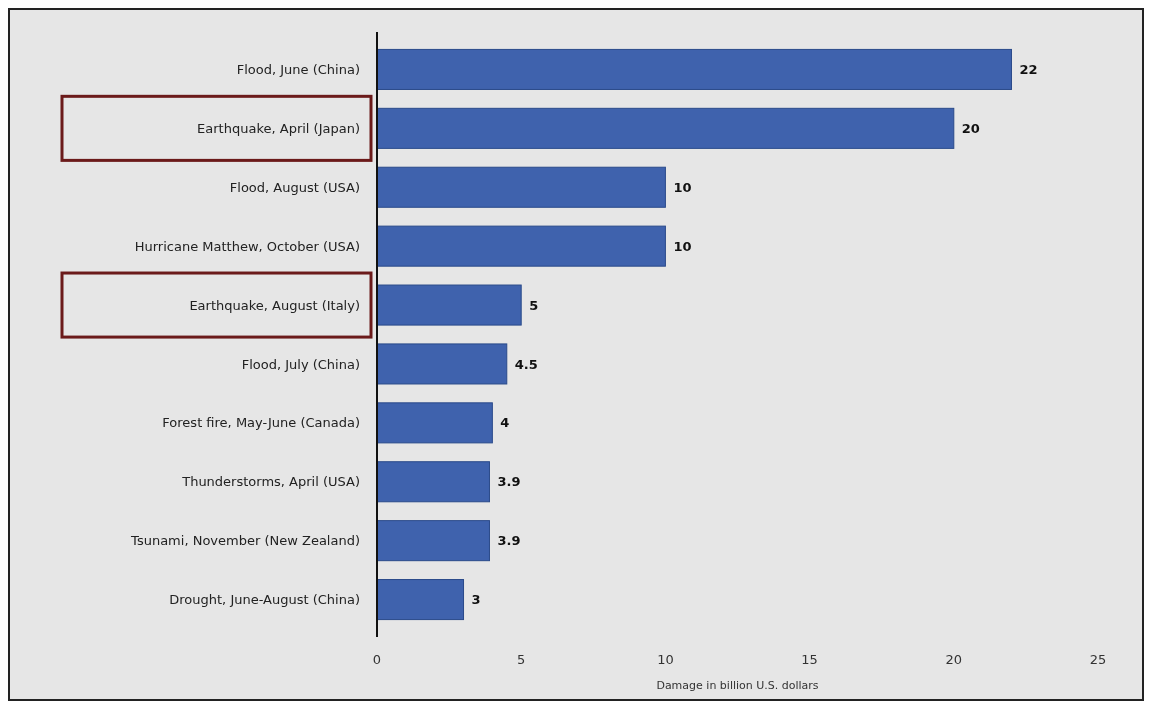  What do you see at coordinates (294, 187) in the screenshot?
I see `y-tick-label: Flood, August (USA)` at bounding box center [294, 187].